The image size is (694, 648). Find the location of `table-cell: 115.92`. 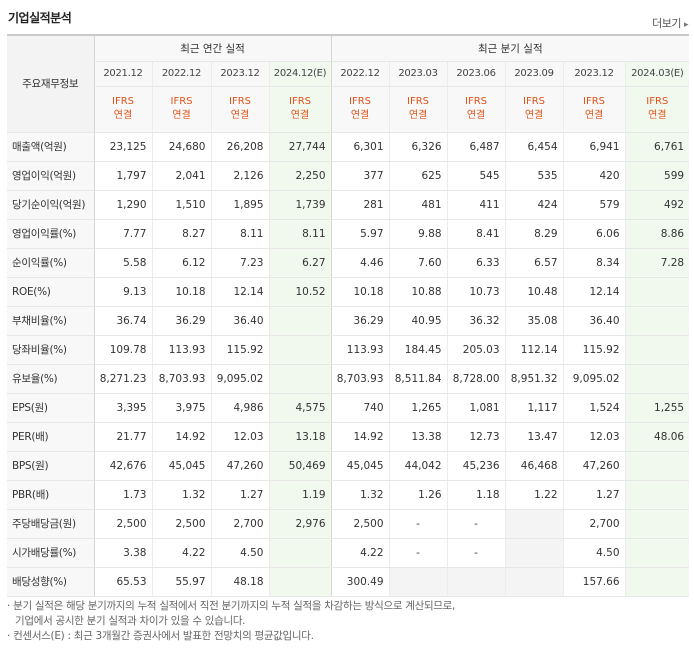

table-cell: 115.92 is located at coordinates (239, 350).